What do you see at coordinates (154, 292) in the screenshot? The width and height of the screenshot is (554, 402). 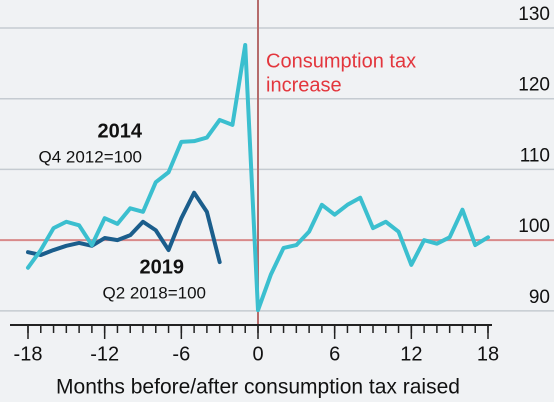 I see `series-base: Q2 2018=100` at bounding box center [154, 292].